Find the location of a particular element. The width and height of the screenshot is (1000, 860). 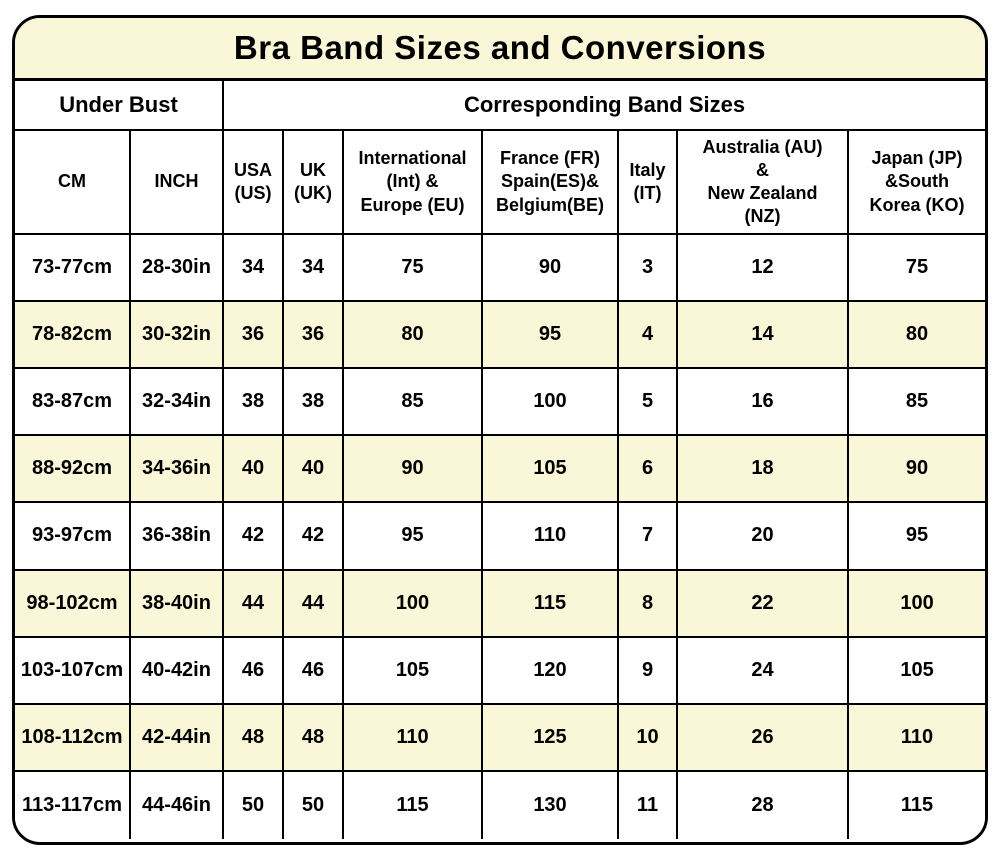

table-row: 73-77cm 28-30in 34 34 75 90 3 12 75 is located at coordinates (500, 269).